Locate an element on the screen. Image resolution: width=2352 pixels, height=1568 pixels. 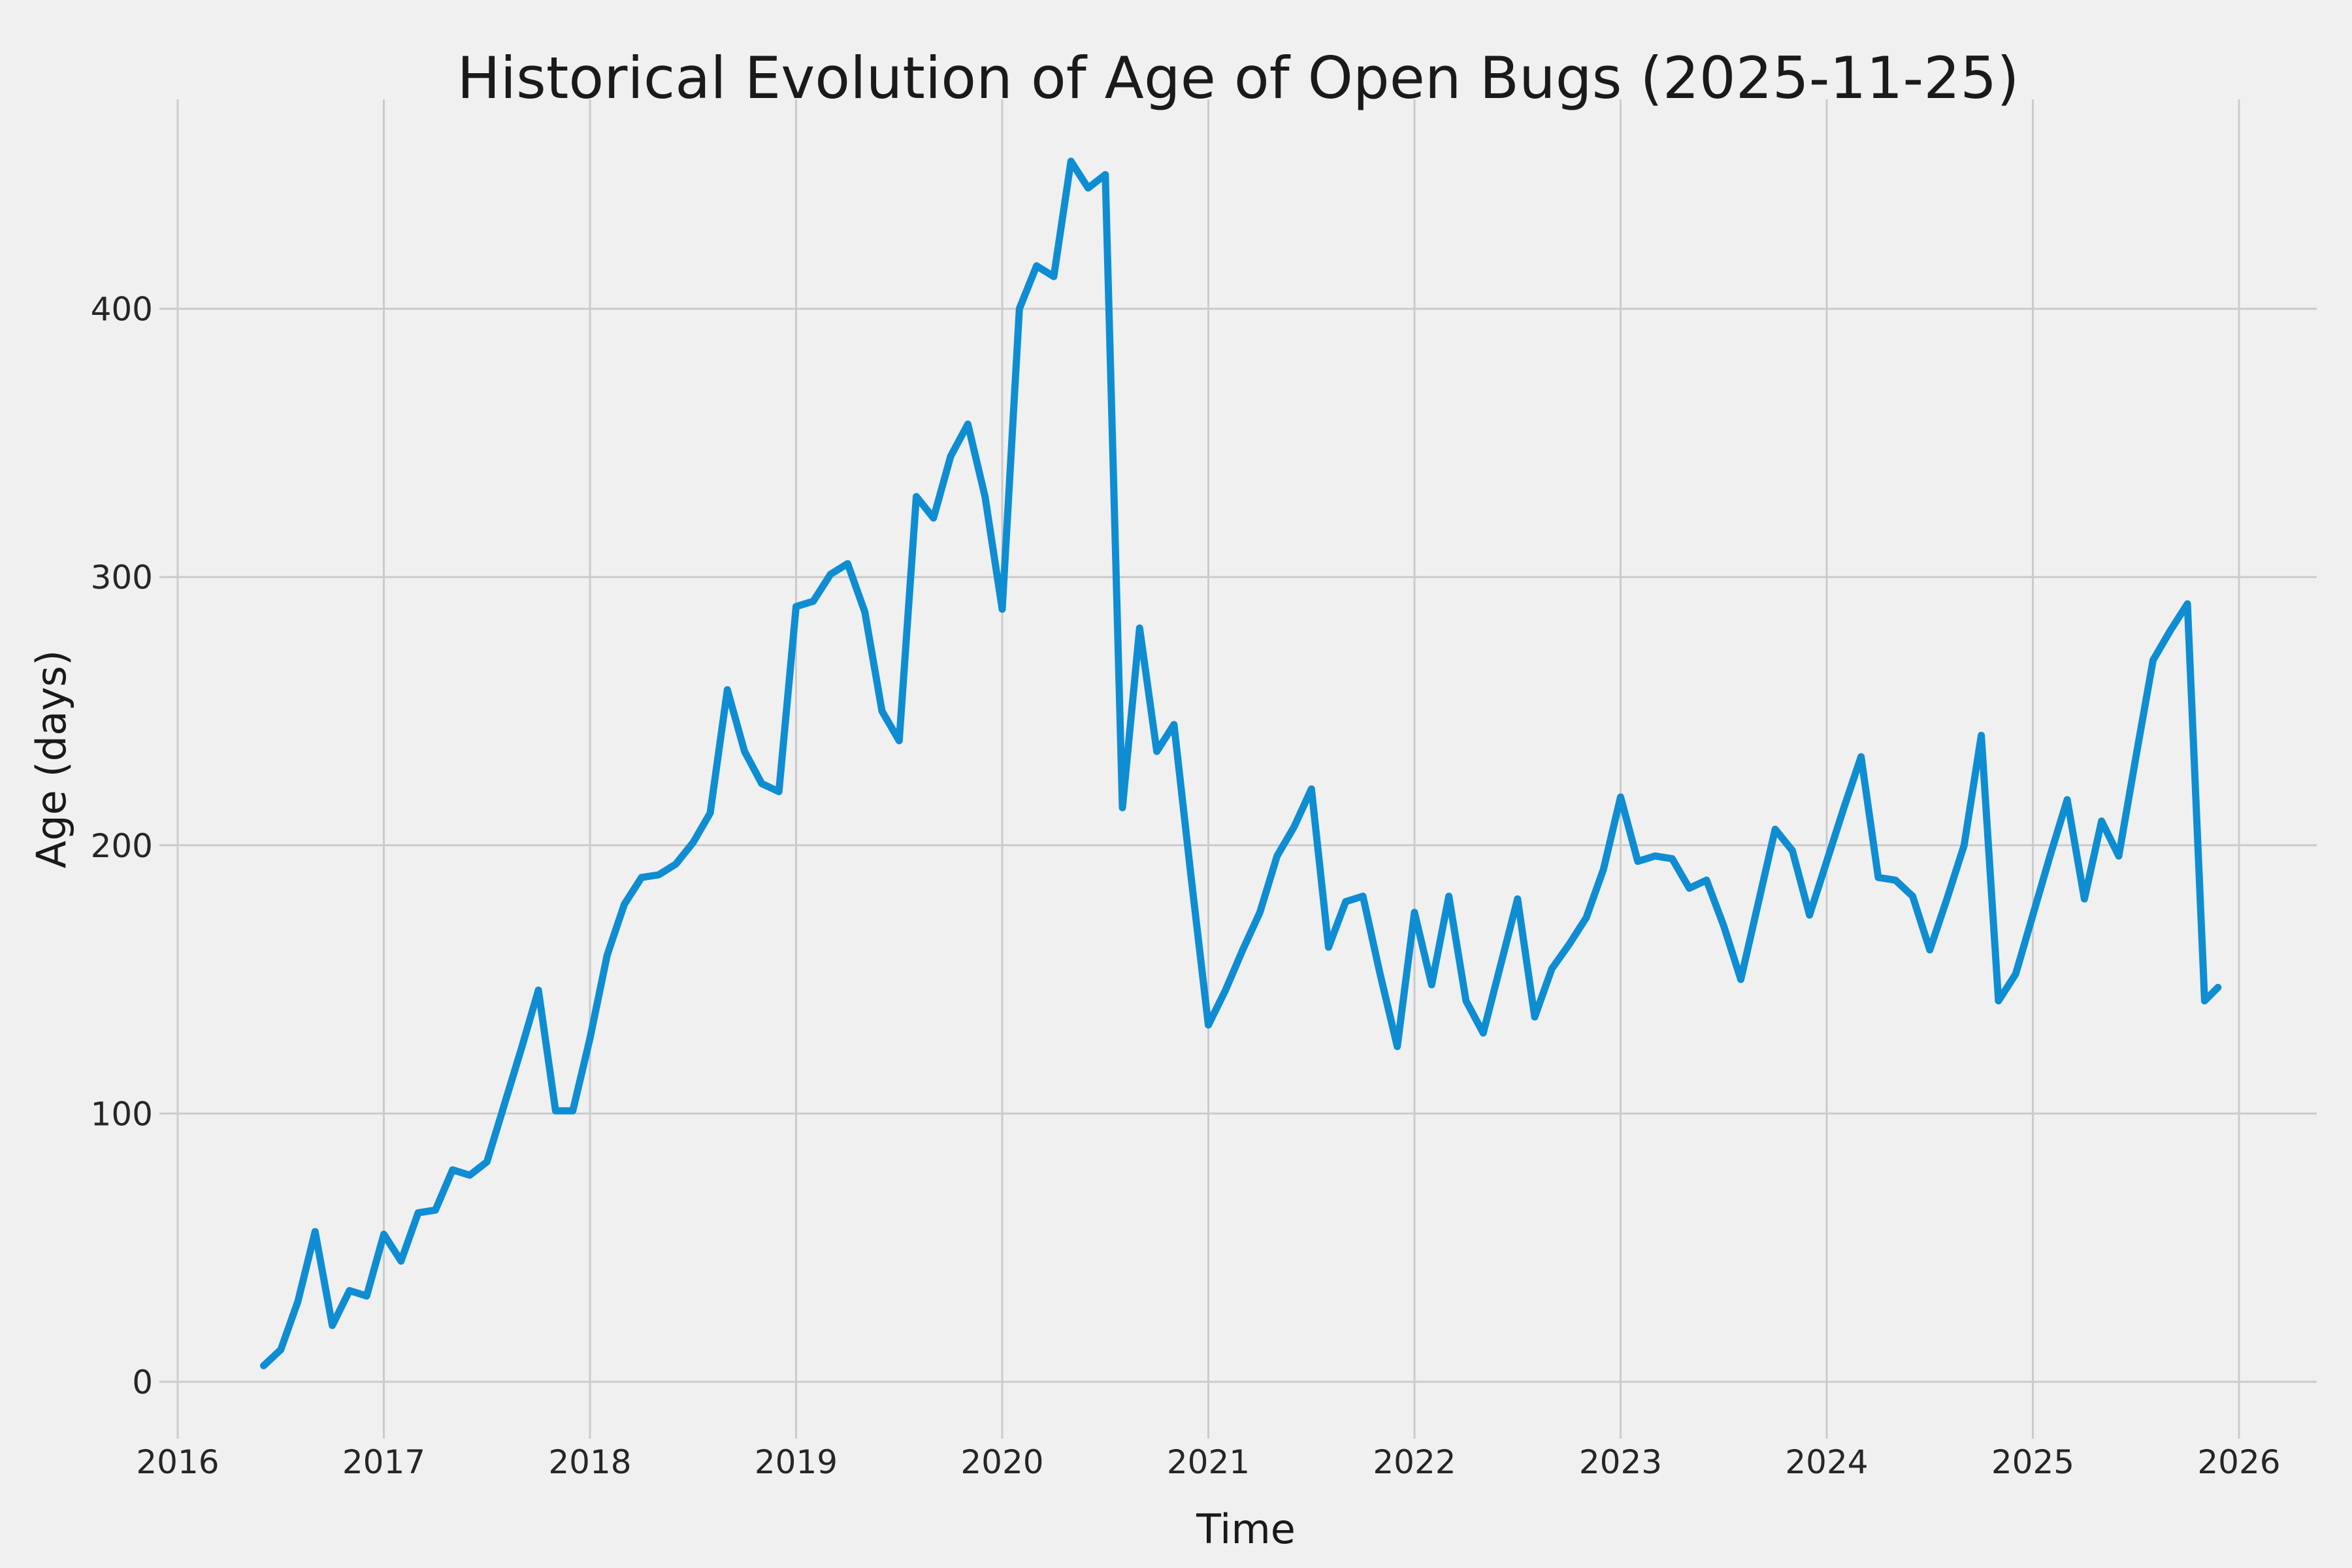
x-tick-label: 2022 is located at coordinates (1414, 1462).